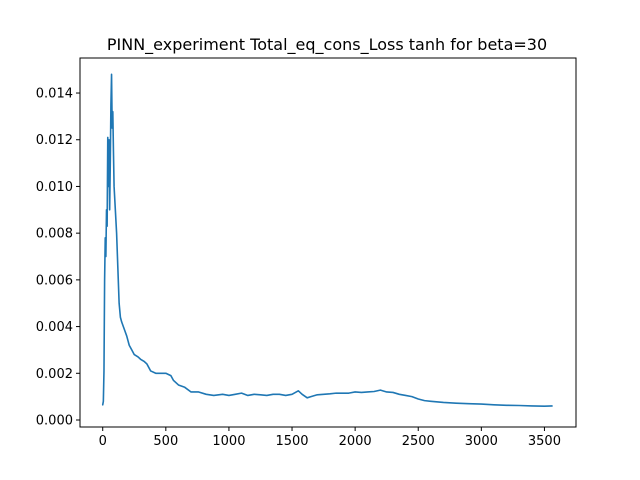  Describe the element at coordinates (481, 441) in the screenshot. I see `x-tick-label: 3000` at that location.